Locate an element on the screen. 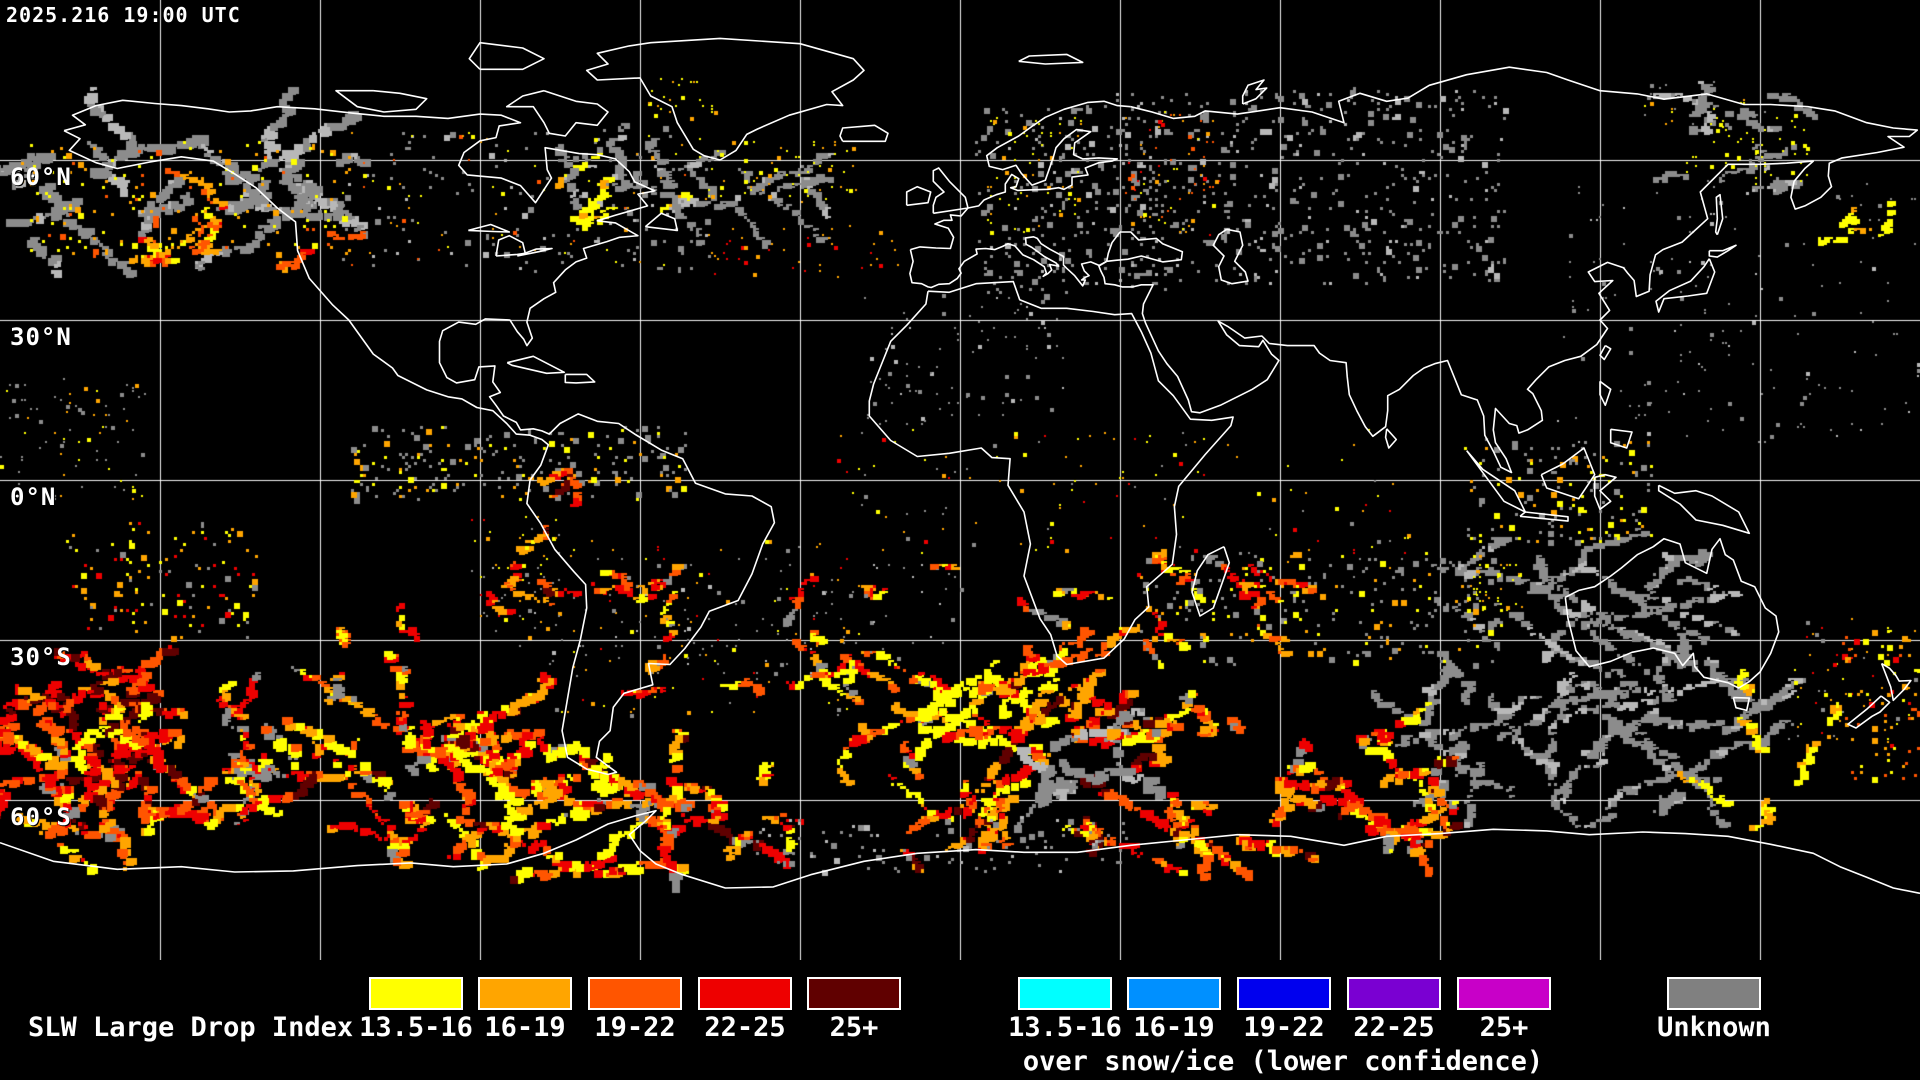  legend-label-snow-2: 16-19 is located at coordinates (1174, 1027).